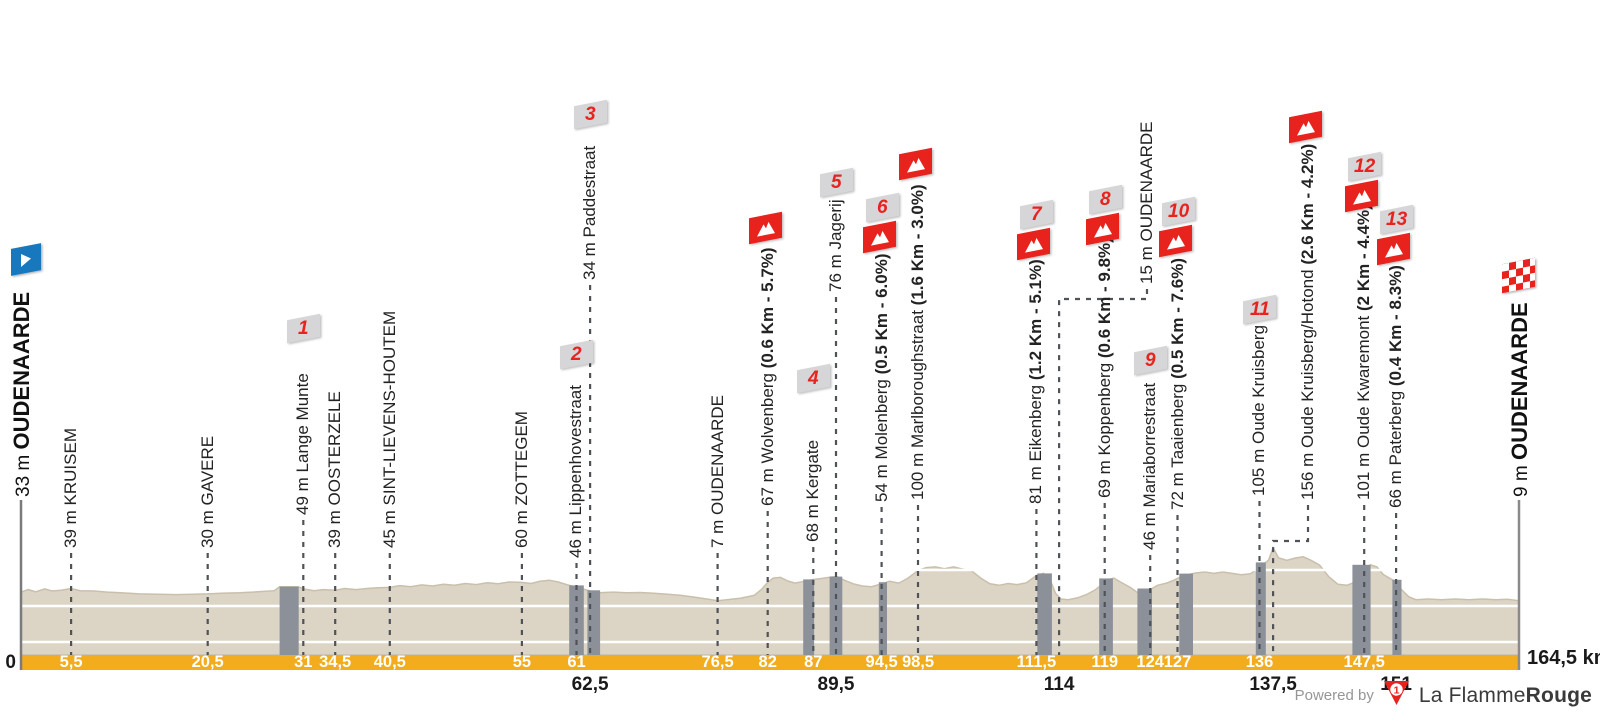 This screenshot has width=1600, height=725. Describe the element at coordinates (813, 662) in the screenshot. I see `km-tick: 87` at that location.